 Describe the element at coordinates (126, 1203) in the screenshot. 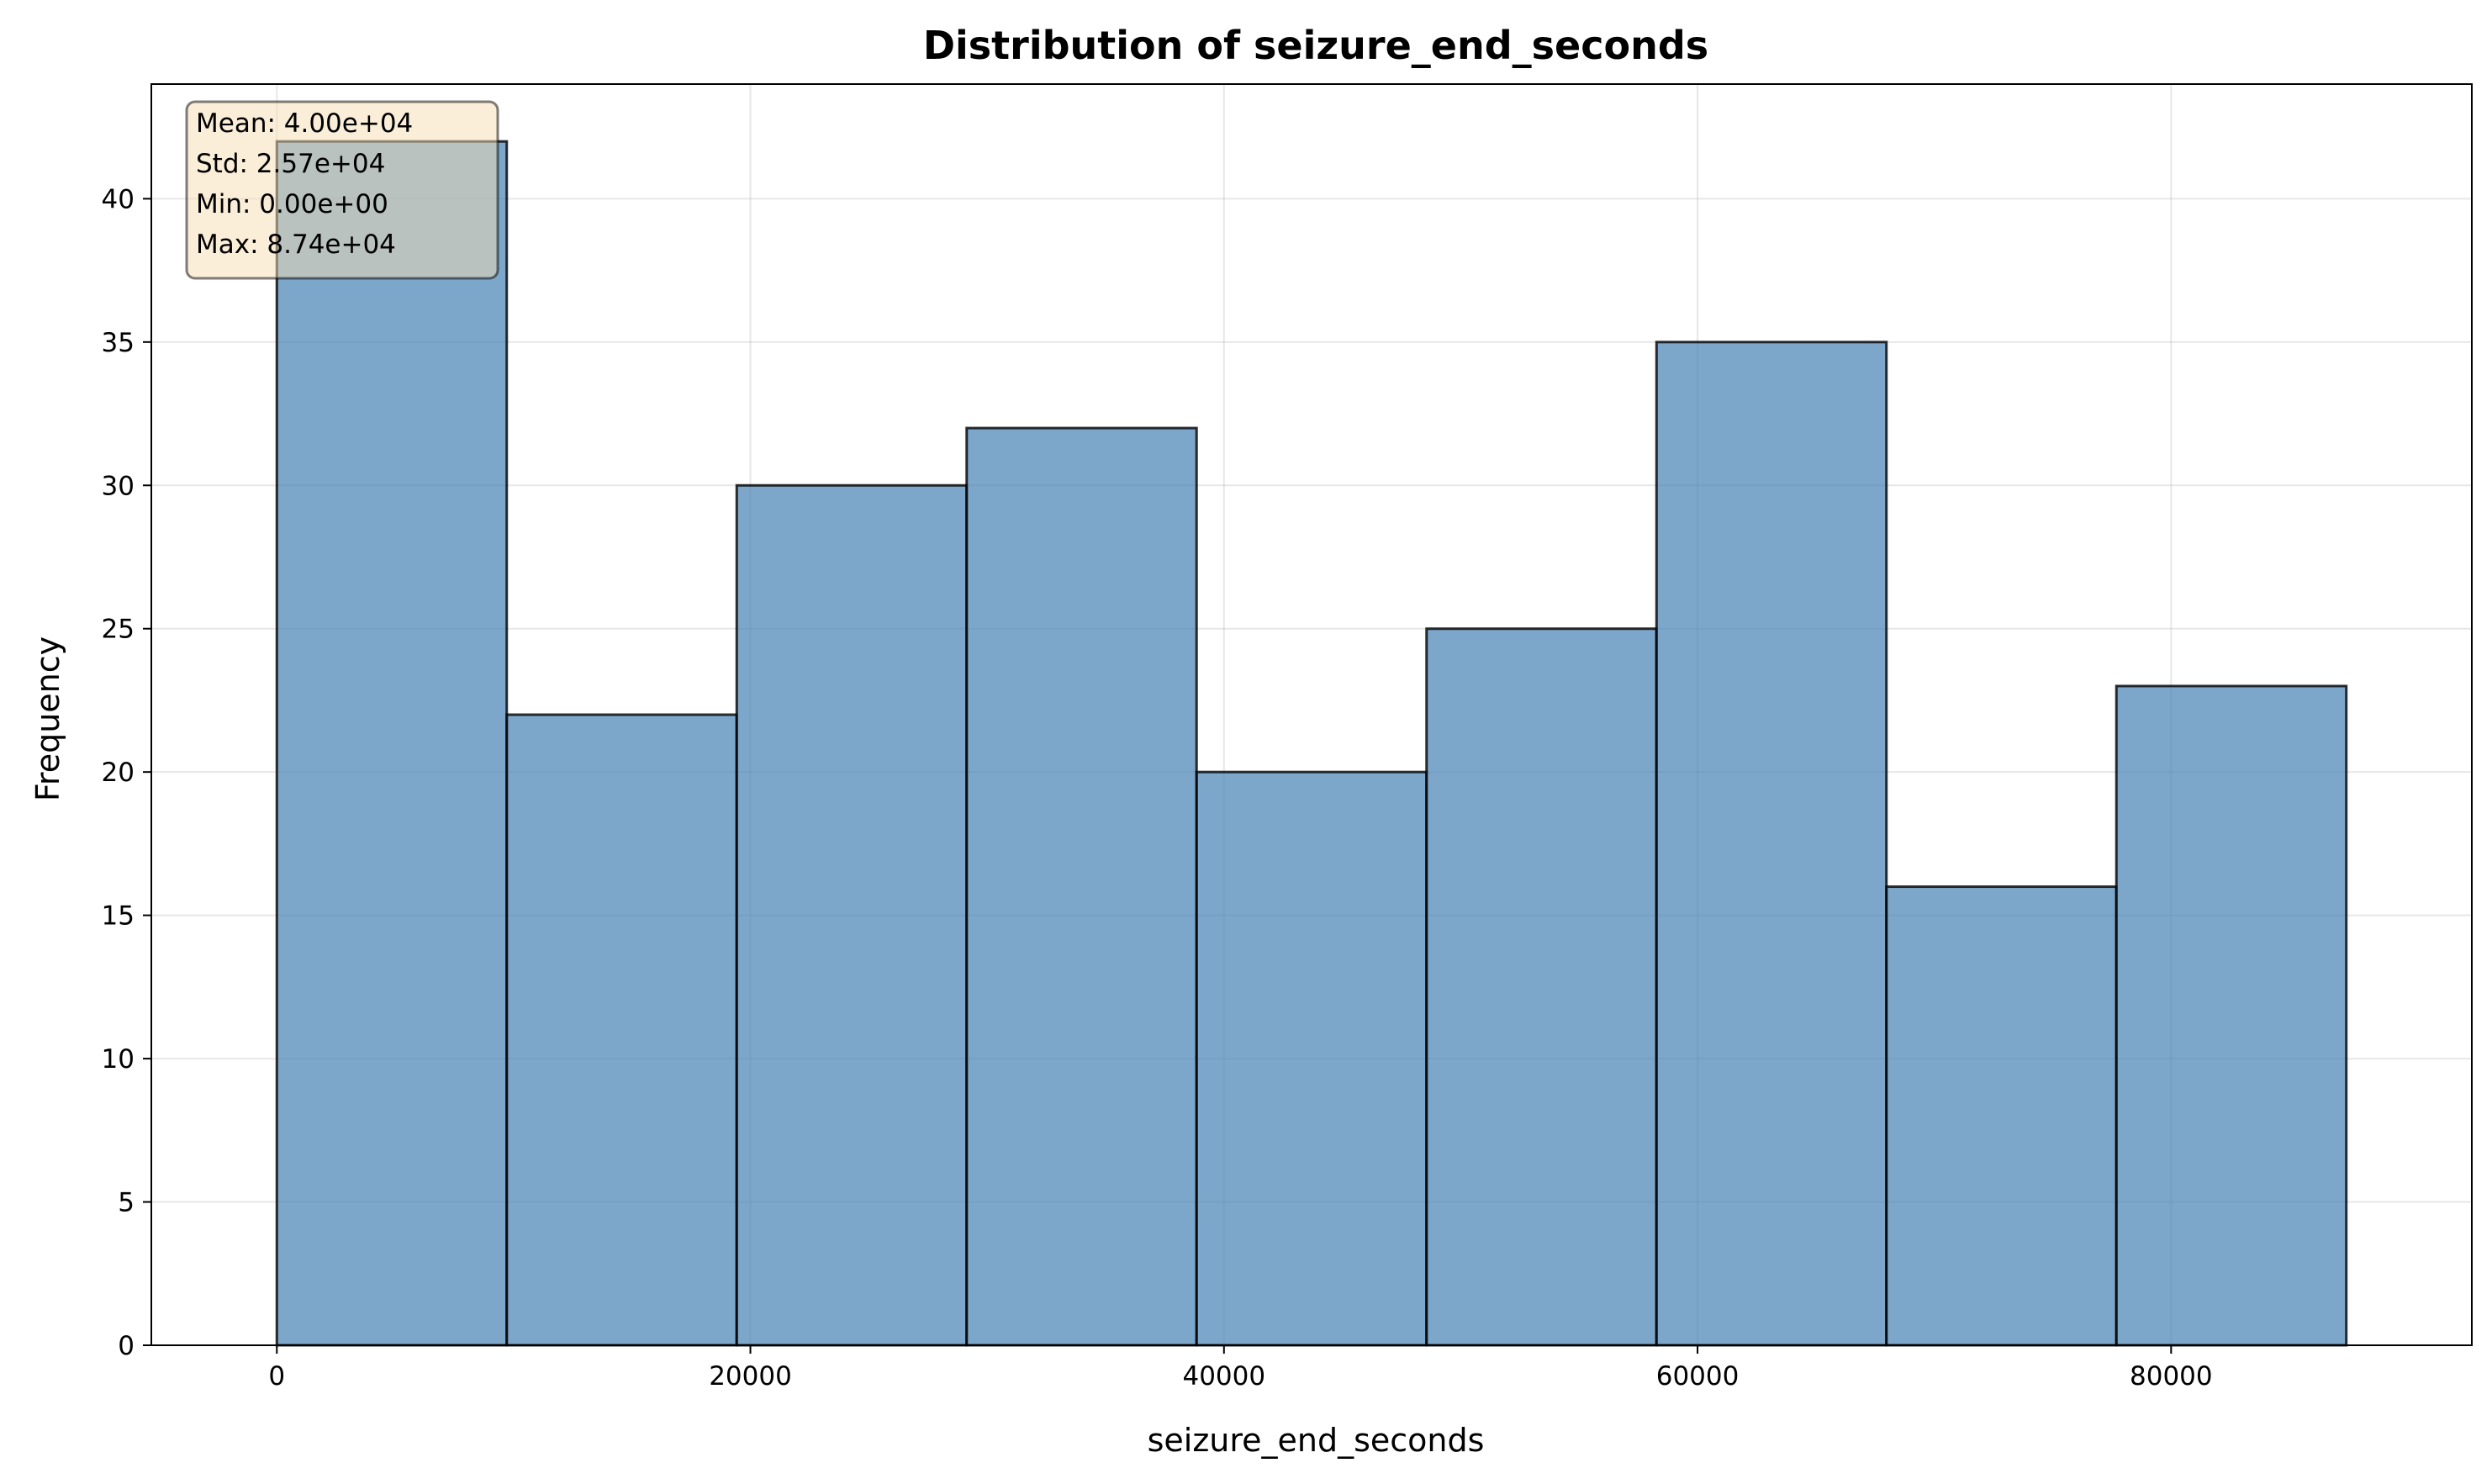

I see `y-tick-label: 5` at that location.